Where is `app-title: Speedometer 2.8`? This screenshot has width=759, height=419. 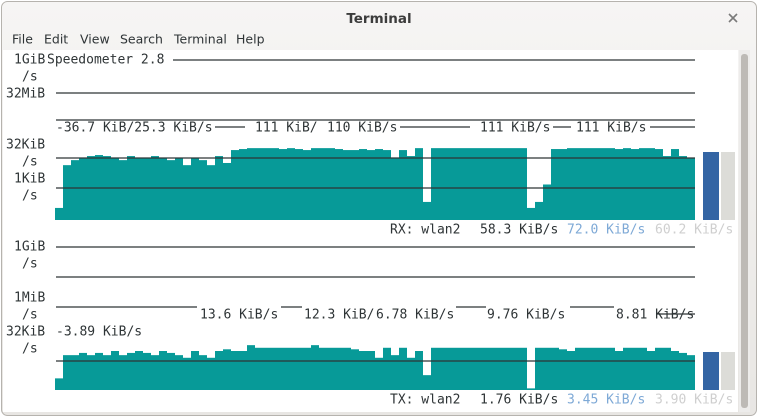 app-title: Speedometer 2.8 is located at coordinates (105, 60).